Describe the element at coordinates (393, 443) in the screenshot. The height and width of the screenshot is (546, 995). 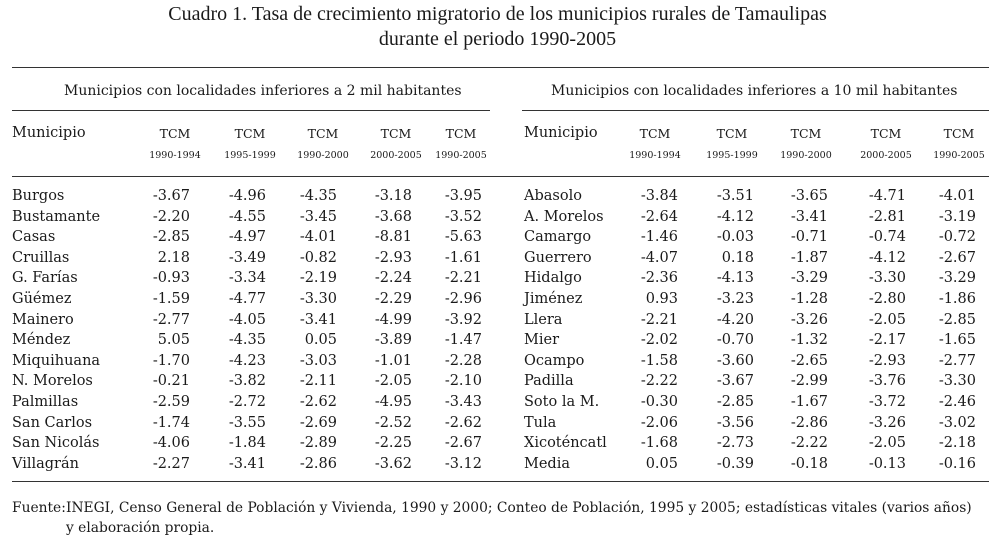
I see `tcm-value: -2.25` at that location.